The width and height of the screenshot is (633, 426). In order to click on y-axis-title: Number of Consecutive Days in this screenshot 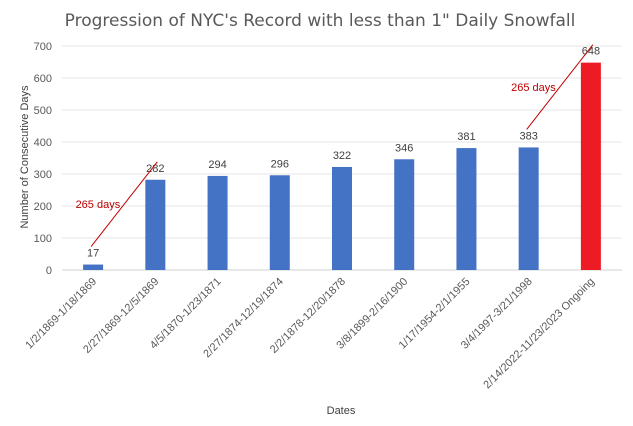, I will do `click(25, 157)`.